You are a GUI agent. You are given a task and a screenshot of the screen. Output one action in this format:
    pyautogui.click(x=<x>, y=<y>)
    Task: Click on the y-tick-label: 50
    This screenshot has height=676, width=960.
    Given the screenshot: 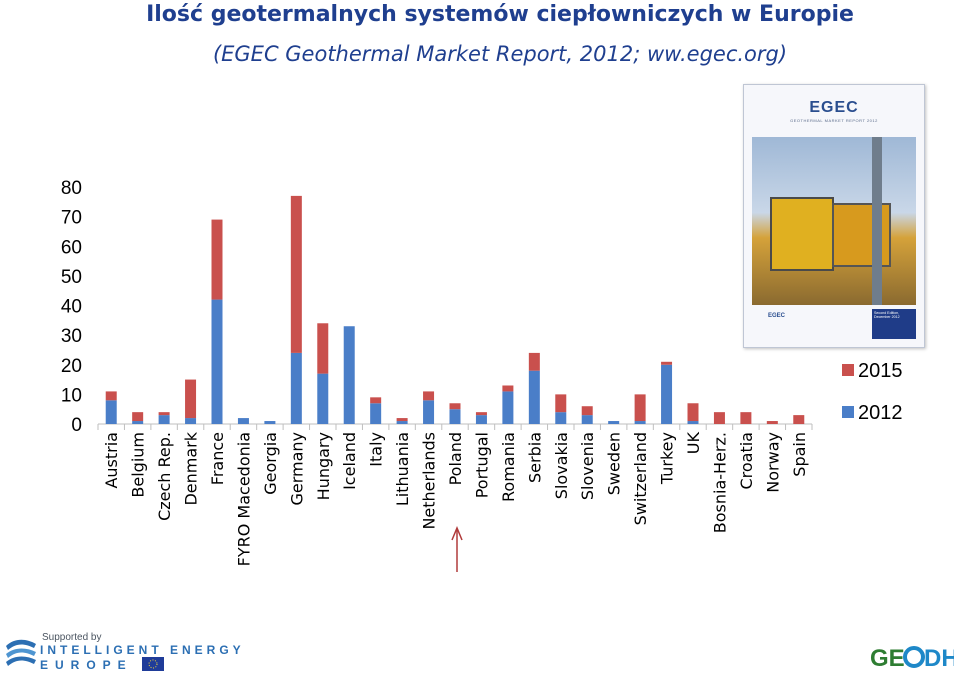 What is the action you would take?
    pyautogui.click(x=71, y=277)
    